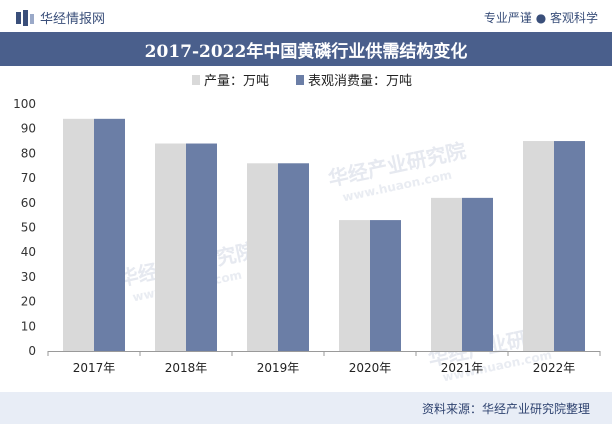  I want to click on bar-2021年-production, so click(446, 274).